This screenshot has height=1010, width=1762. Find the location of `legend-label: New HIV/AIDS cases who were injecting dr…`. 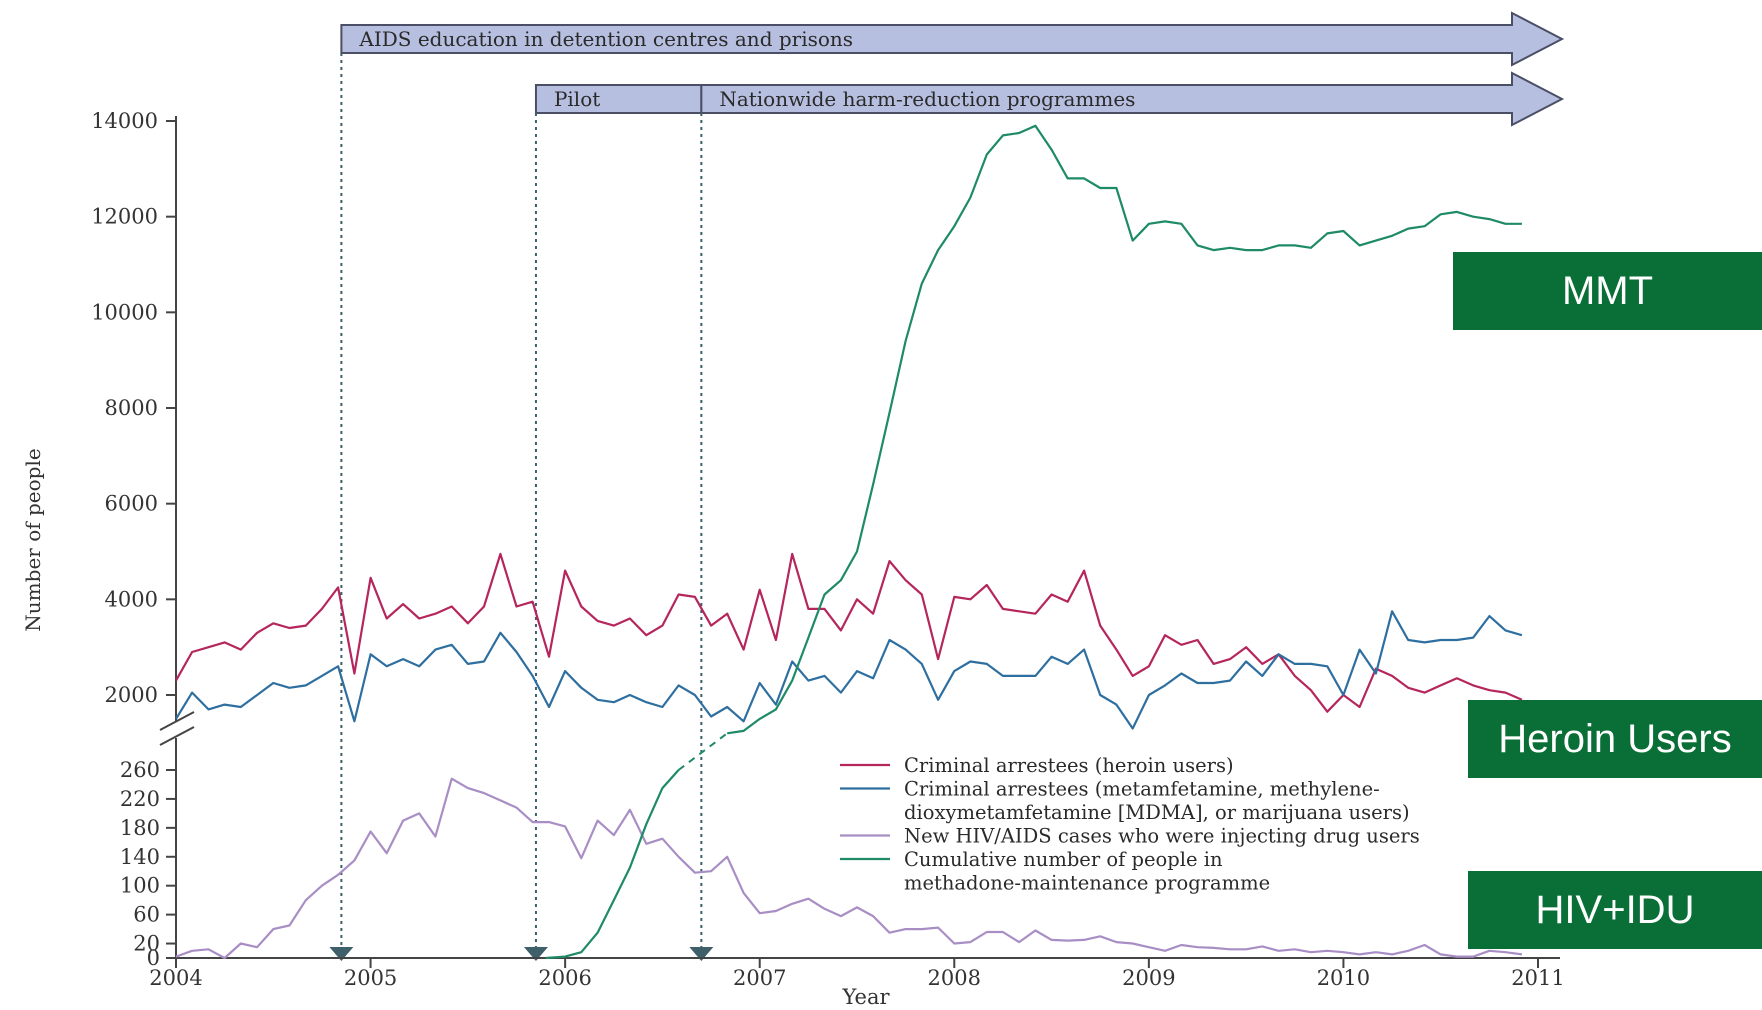

legend-label: New HIV/AIDS cases who were injecting dr… is located at coordinates (1162, 836).